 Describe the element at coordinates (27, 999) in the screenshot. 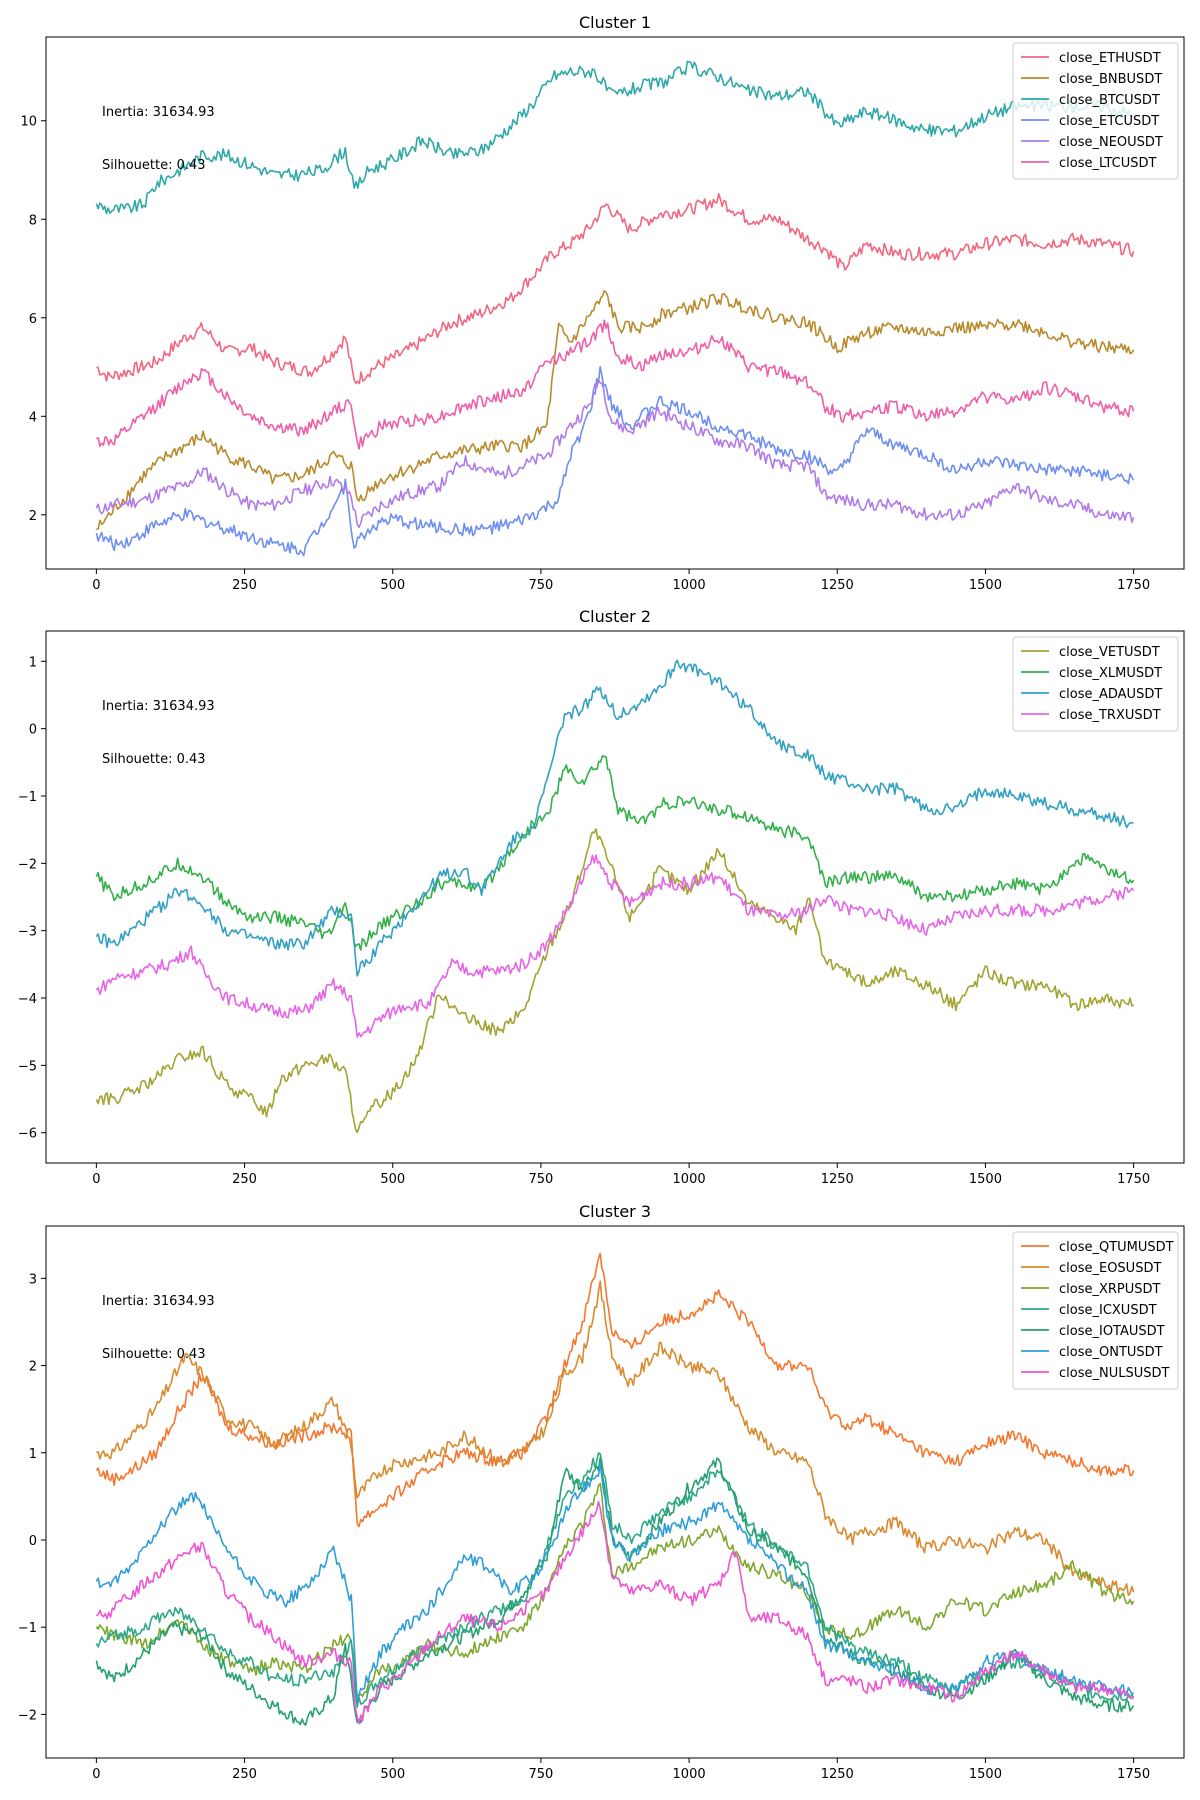

I see `y-tick-label: −4` at that location.